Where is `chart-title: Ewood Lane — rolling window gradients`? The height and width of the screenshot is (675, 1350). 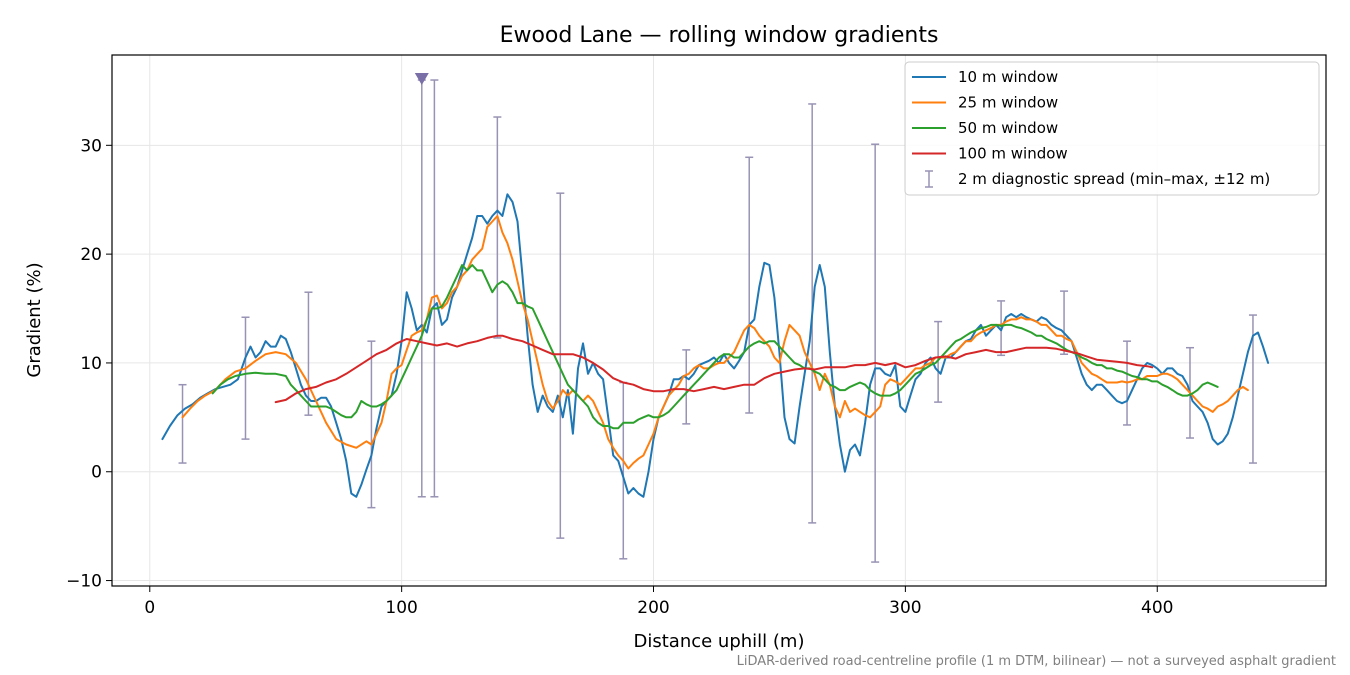
chart-title: Ewood Lane — rolling window gradients is located at coordinates (719, 35).